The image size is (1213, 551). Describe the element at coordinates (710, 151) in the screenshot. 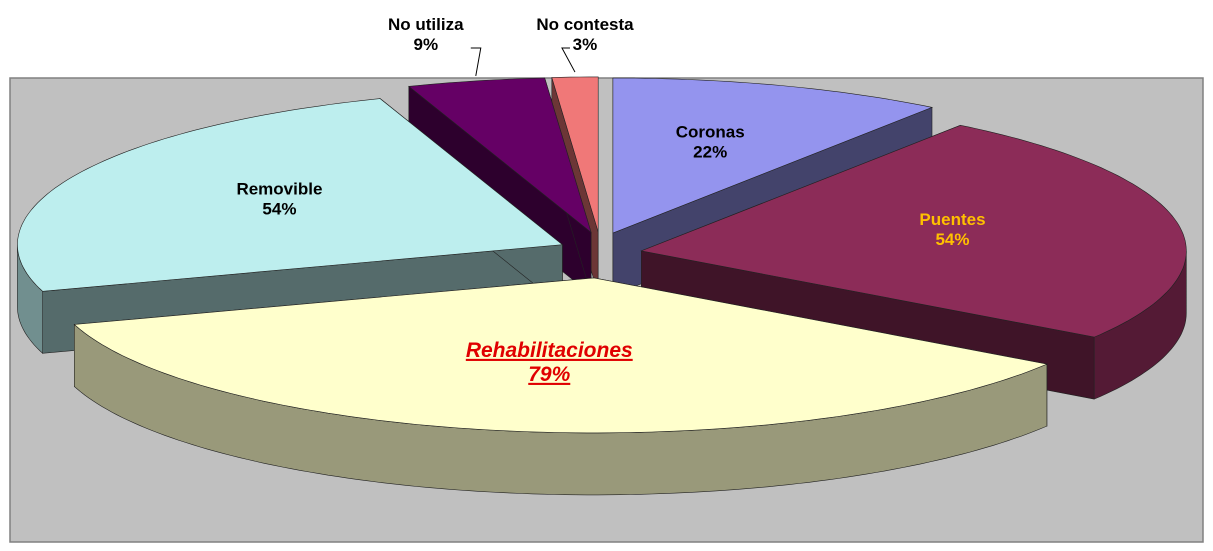

I see `value-label: 22%` at that location.